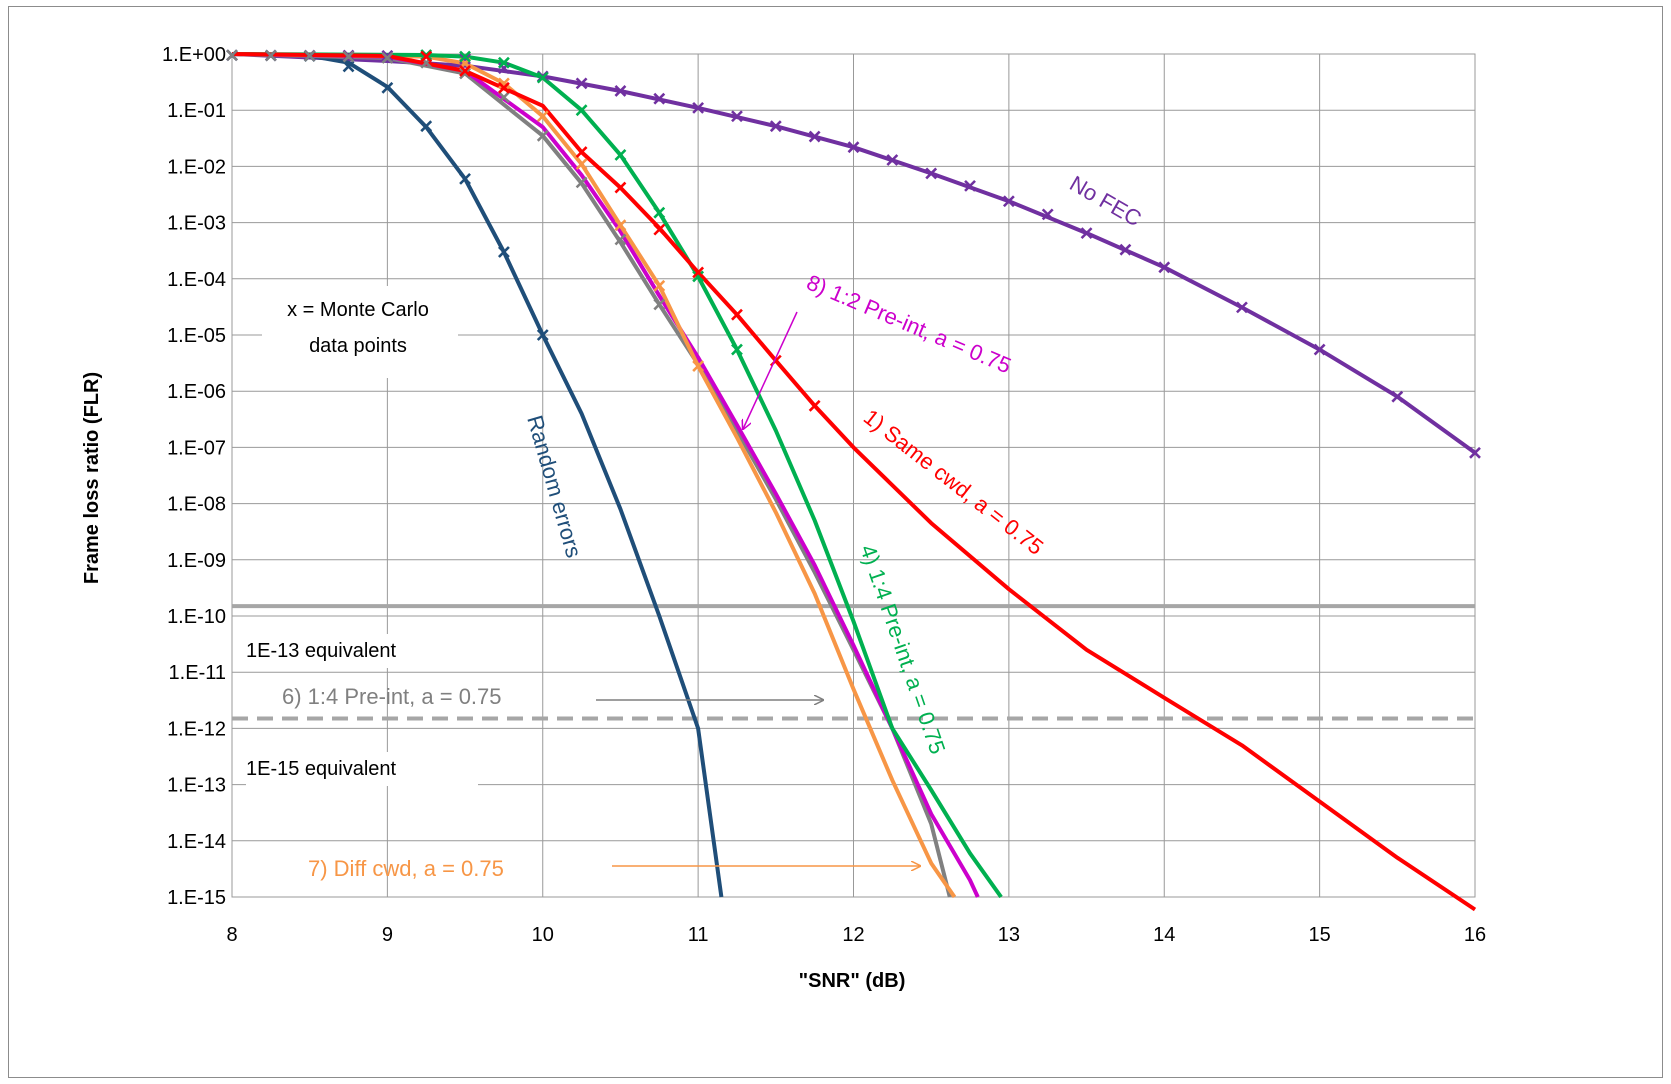 The height and width of the screenshot is (1084, 1671). What do you see at coordinates (231, 935) in the screenshot?
I see `x-tick-label: 8` at bounding box center [231, 935].